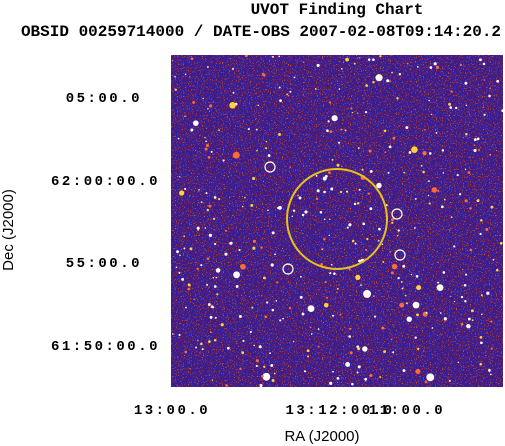 The width and height of the screenshot is (505, 446). I want to click on y-tick-label: 61:50:00.0, so click(105, 347).